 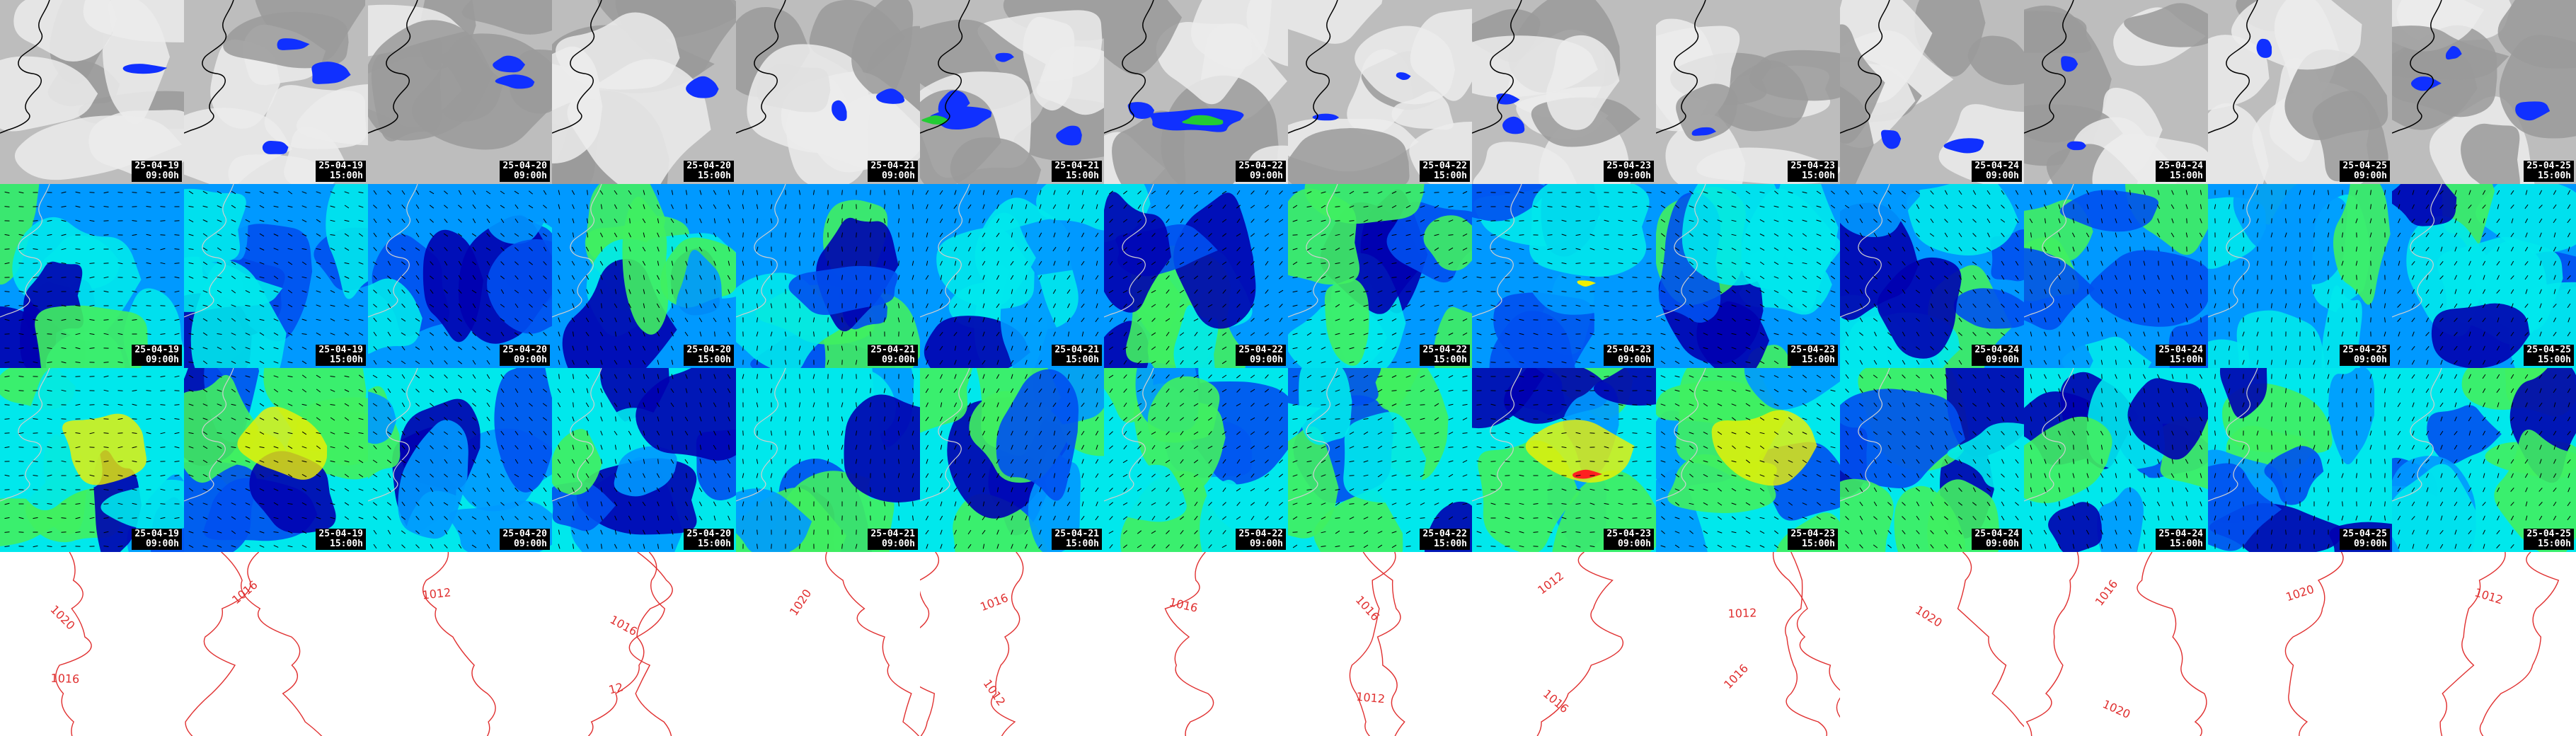 What do you see at coordinates (2300, 92) in the screenshot?
I see `cloud-precipitation-map-25-04-25-0900: 25-04-25 09:00h` at bounding box center [2300, 92].